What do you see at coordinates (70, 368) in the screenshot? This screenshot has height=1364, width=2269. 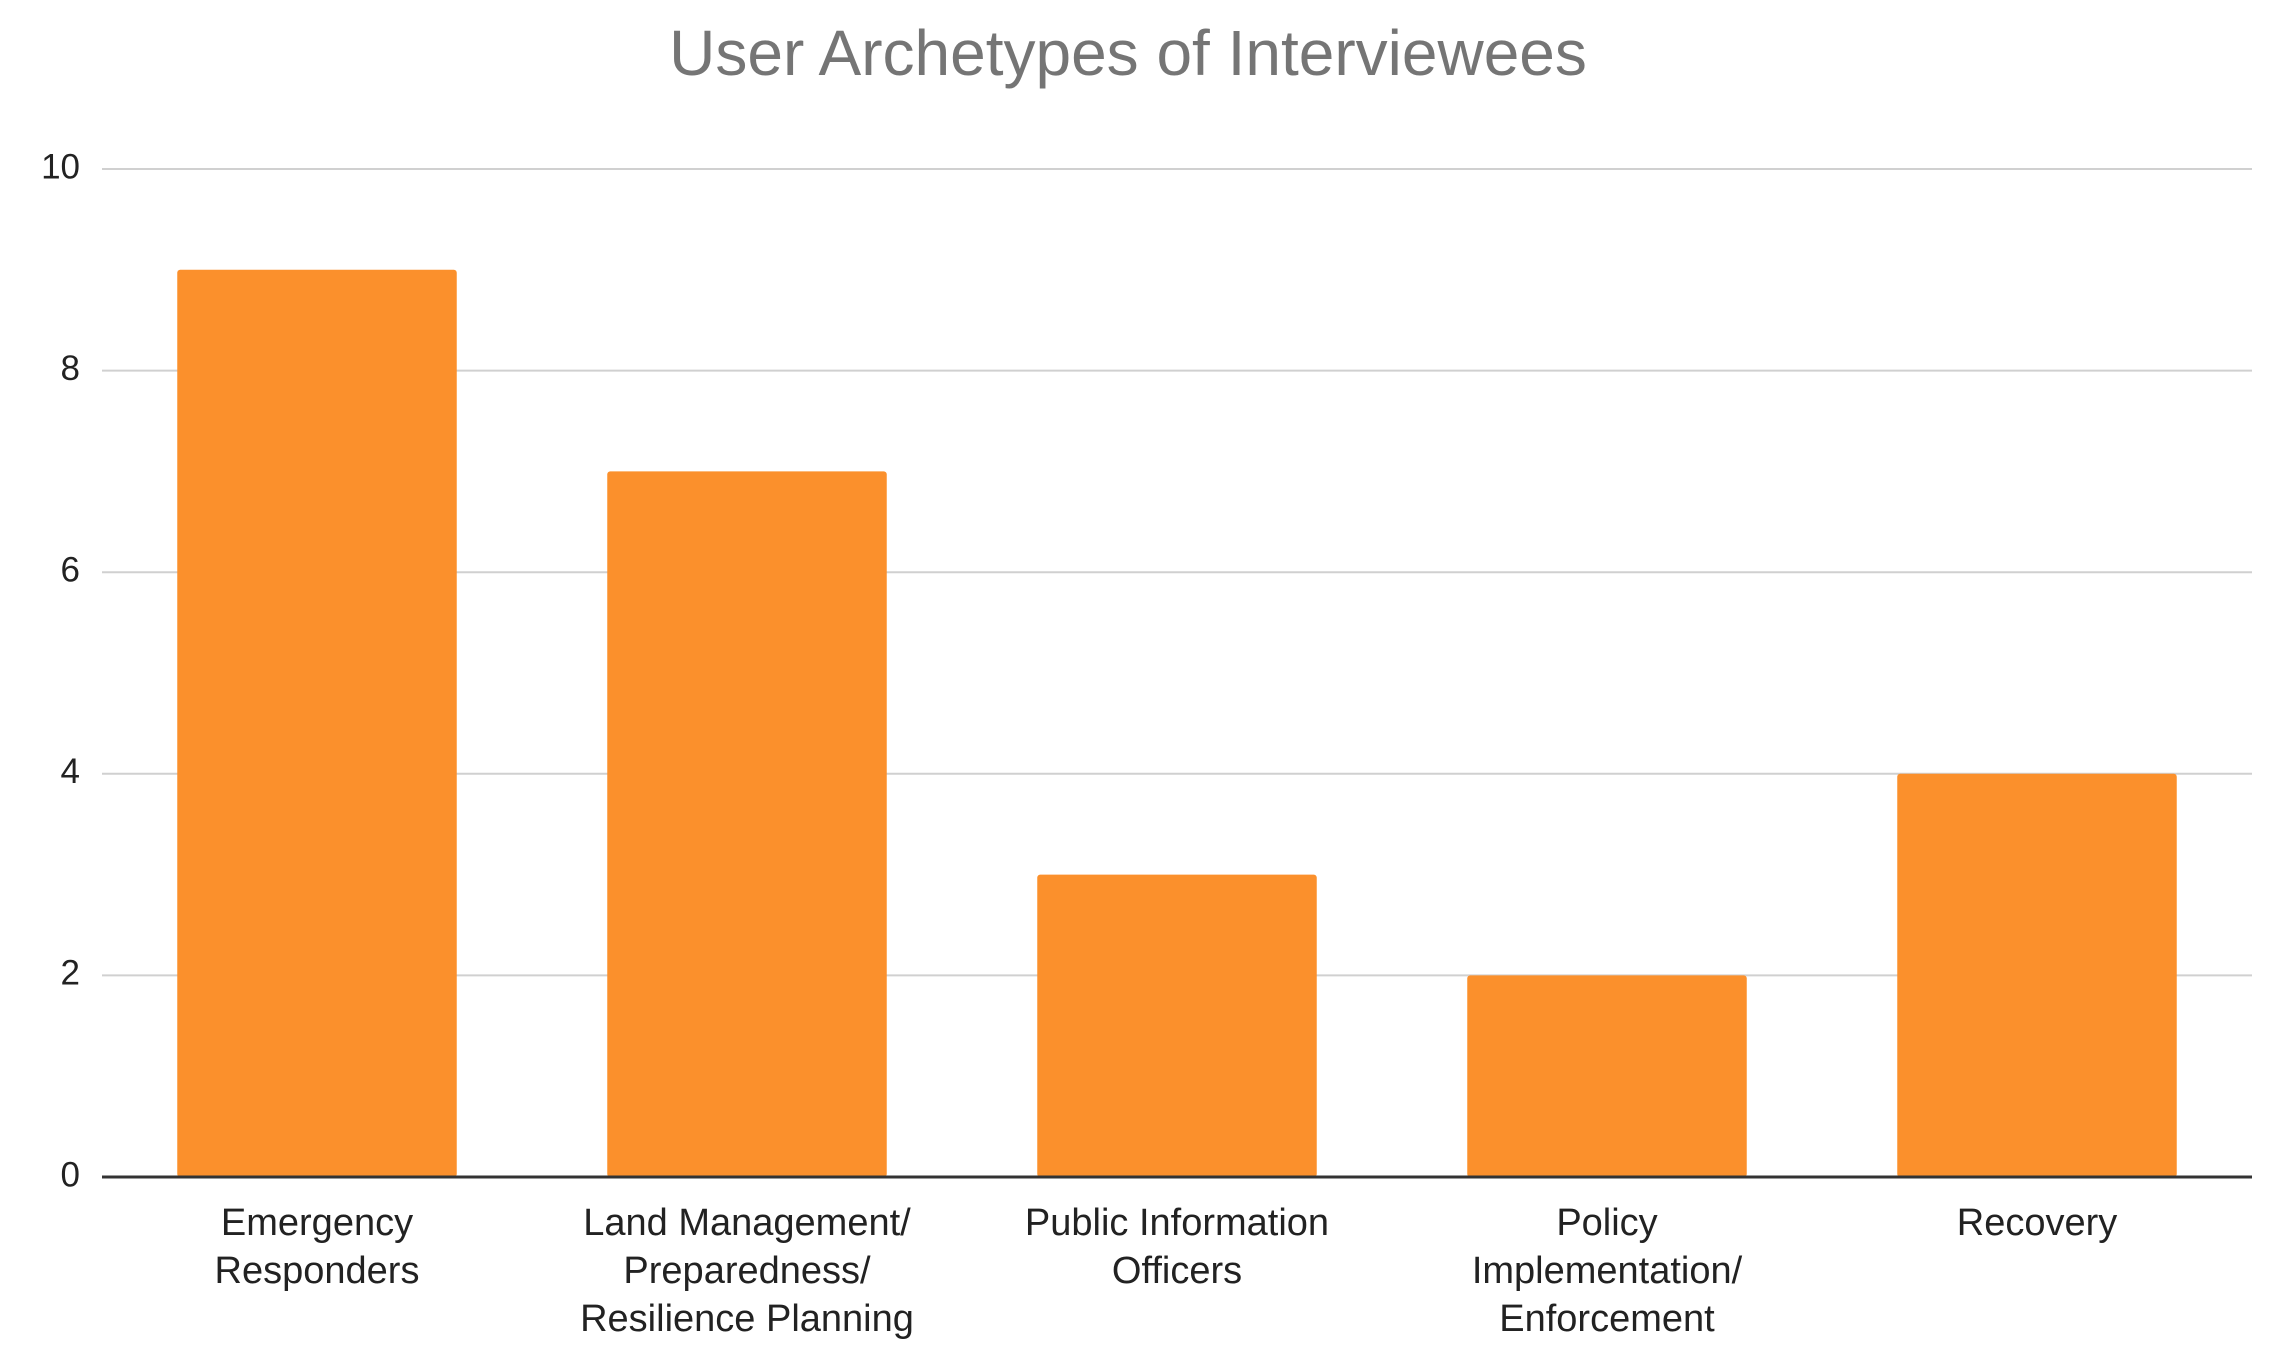 I see `y-tick-label: 8` at bounding box center [70, 368].